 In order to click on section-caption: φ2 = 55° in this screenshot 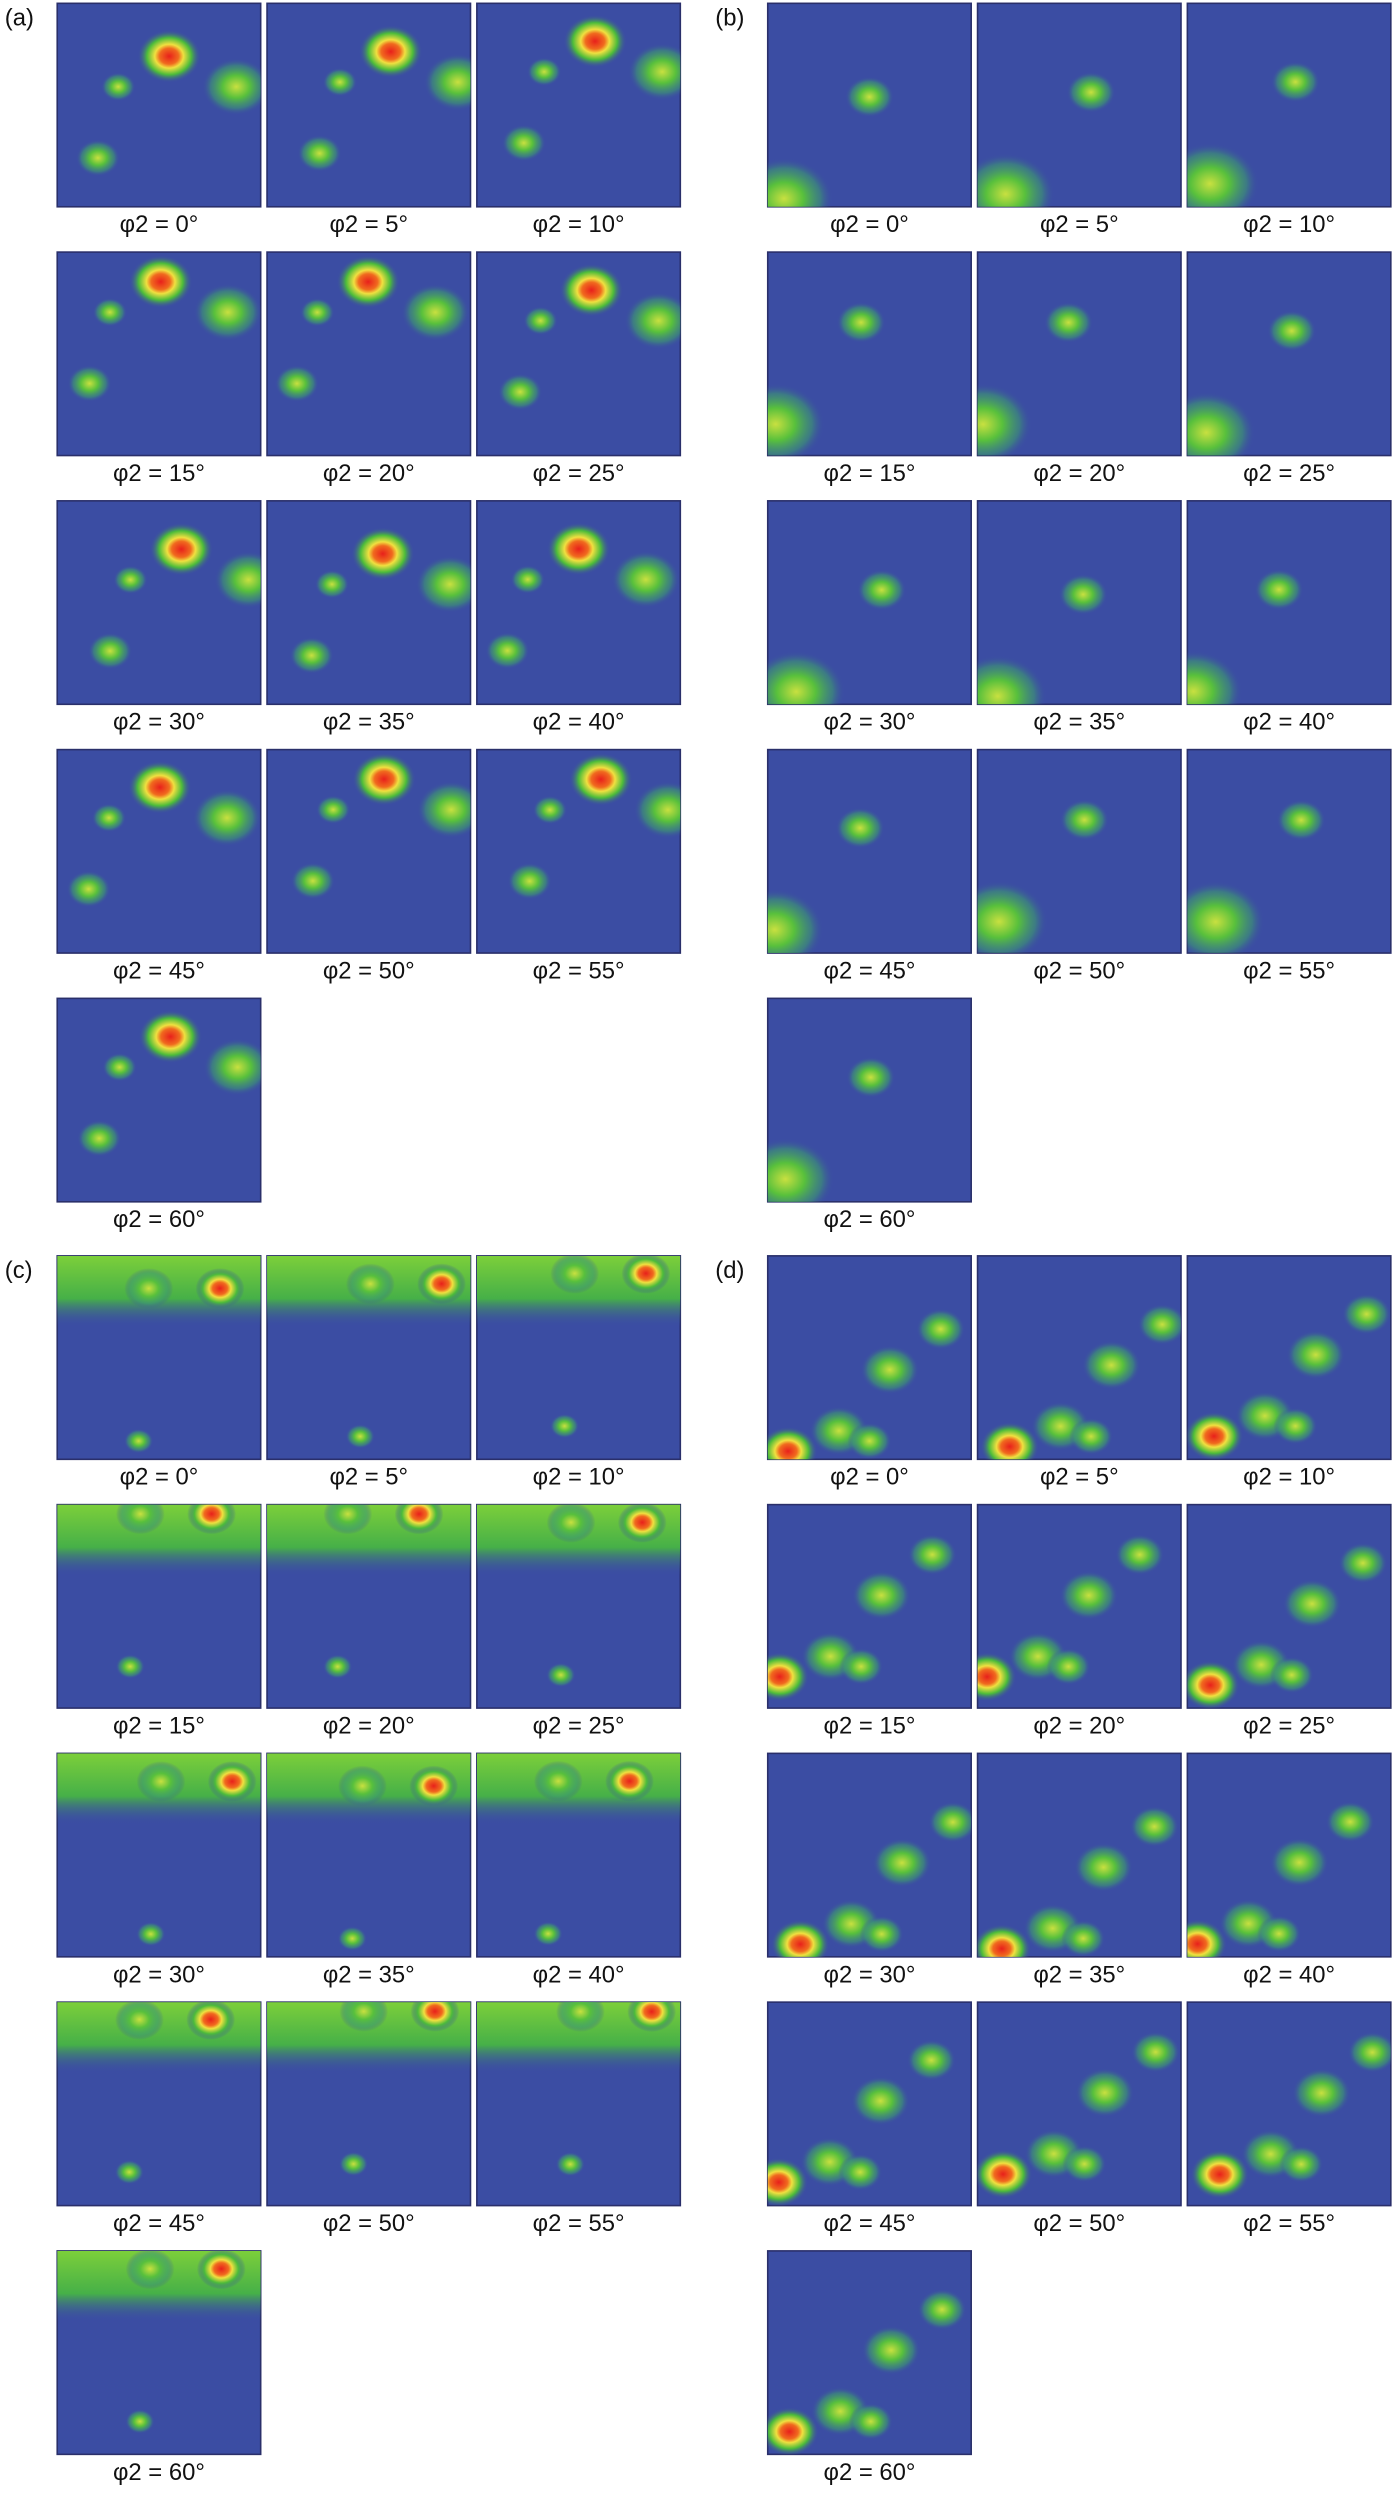, I will do `click(579, 970)`.